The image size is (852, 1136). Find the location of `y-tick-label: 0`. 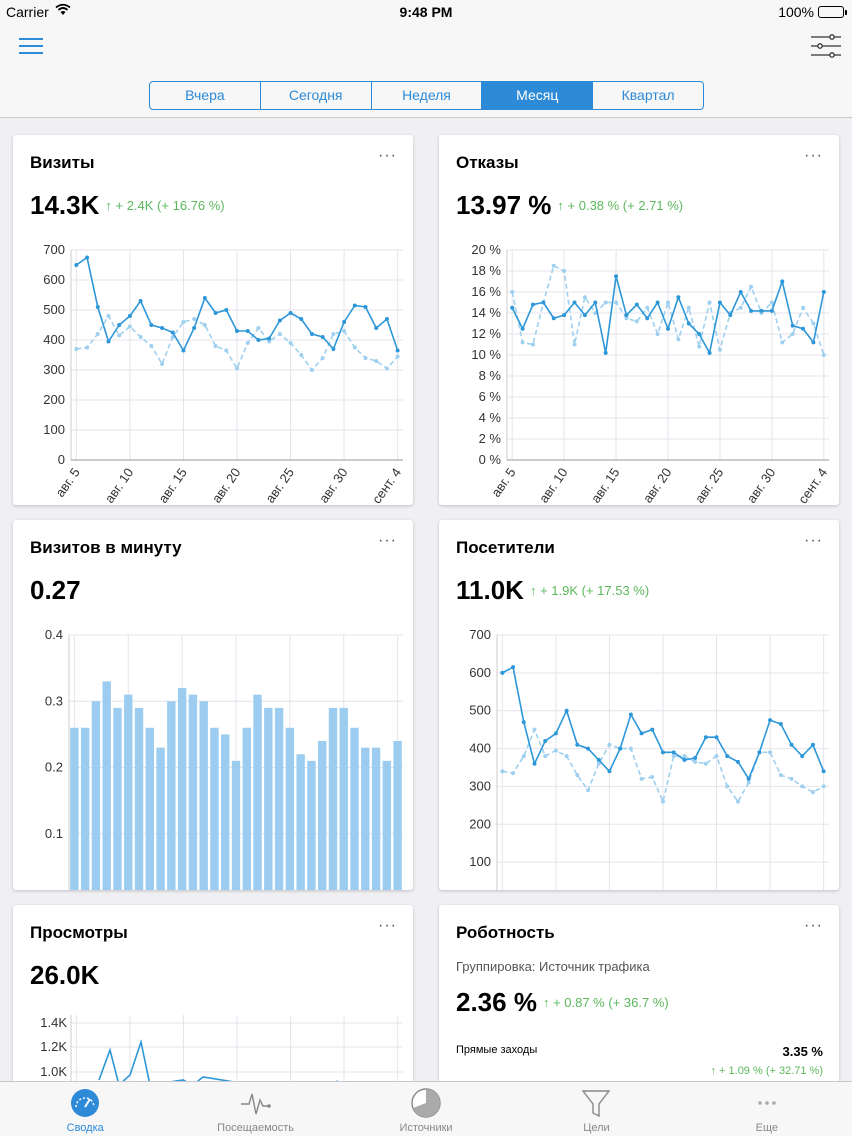

y-tick-label: 0 is located at coordinates (61, 459).